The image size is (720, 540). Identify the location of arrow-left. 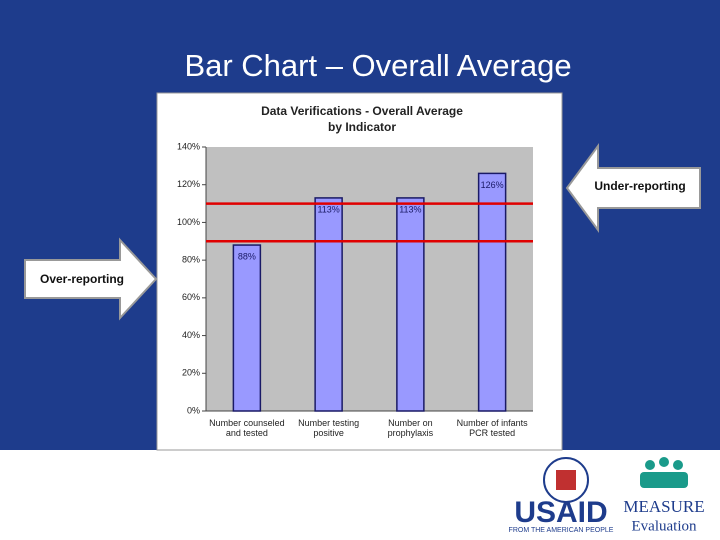
(633, 188).